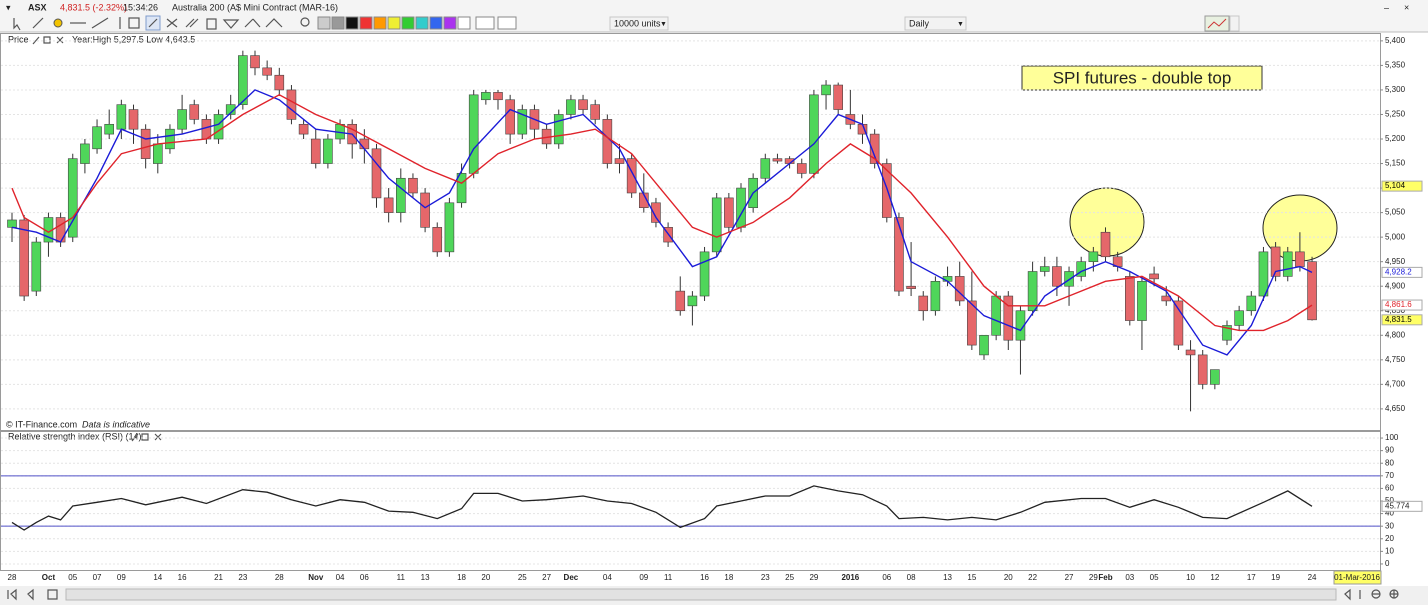 This screenshot has width=1428, height=605. Describe the element at coordinates (1398, 271) in the screenshot. I see `price-tag: 4,928.2` at that location.